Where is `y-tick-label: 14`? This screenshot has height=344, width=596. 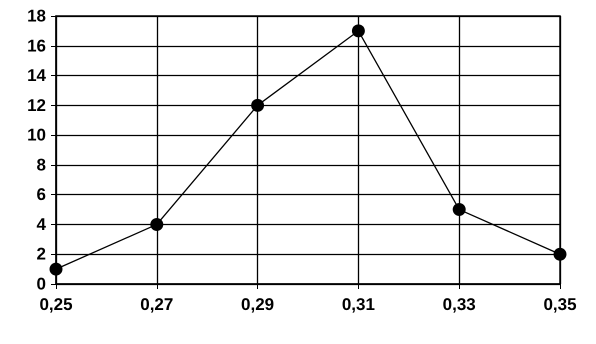
y-tick-label: 14 is located at coordinates (37, 76).